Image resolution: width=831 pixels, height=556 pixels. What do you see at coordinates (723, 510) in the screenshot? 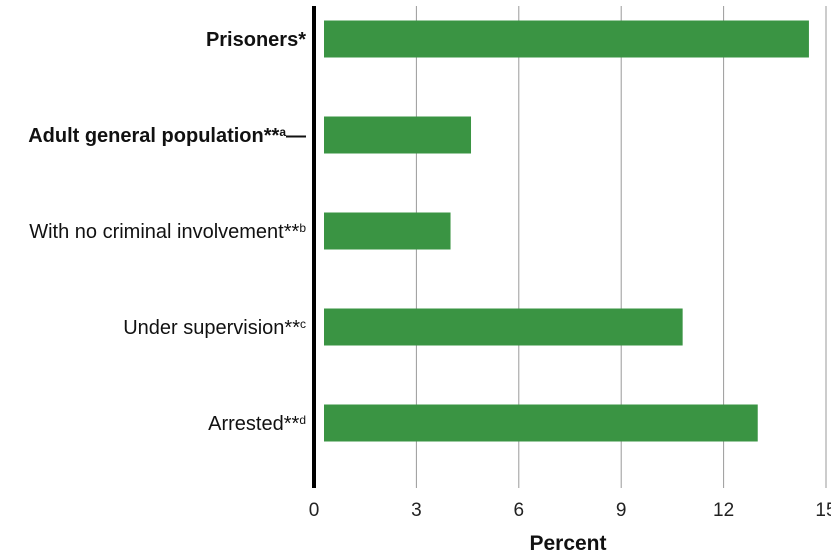
I see `x-tick-12: 12` at bounding box center [723, 510].